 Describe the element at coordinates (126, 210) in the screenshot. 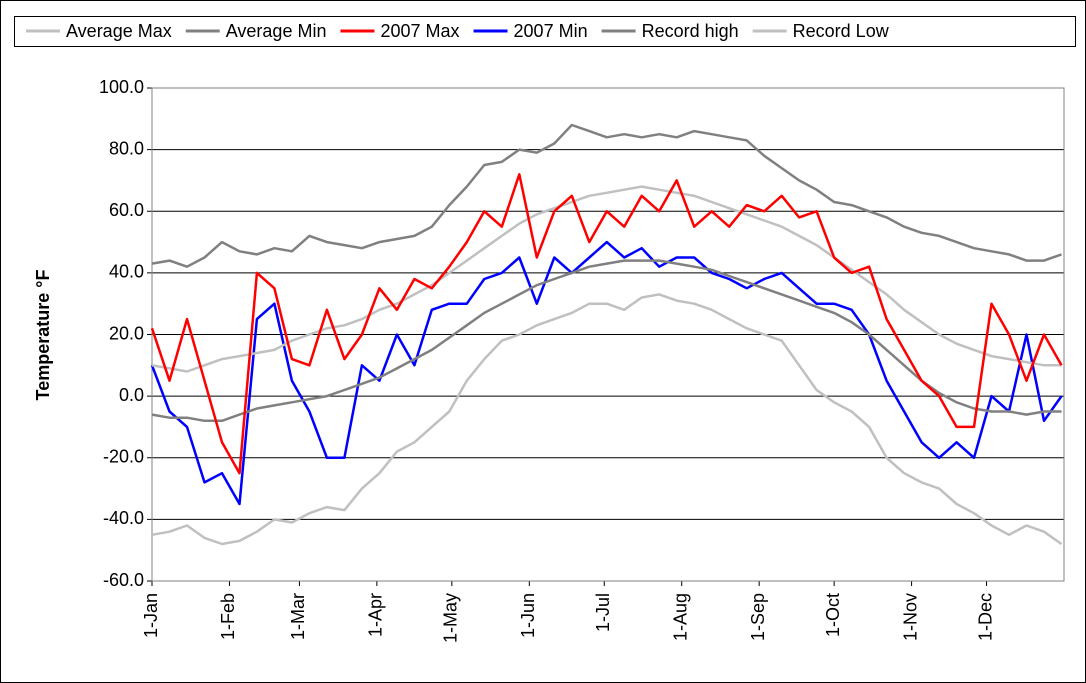

I see `y-tick-label: 60.0` at that location.